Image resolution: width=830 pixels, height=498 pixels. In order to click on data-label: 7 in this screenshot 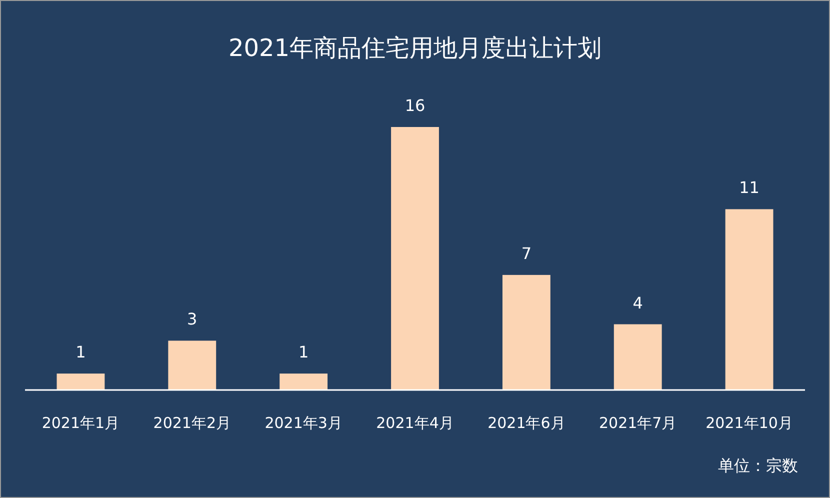, I will do `click(526, 253)`.